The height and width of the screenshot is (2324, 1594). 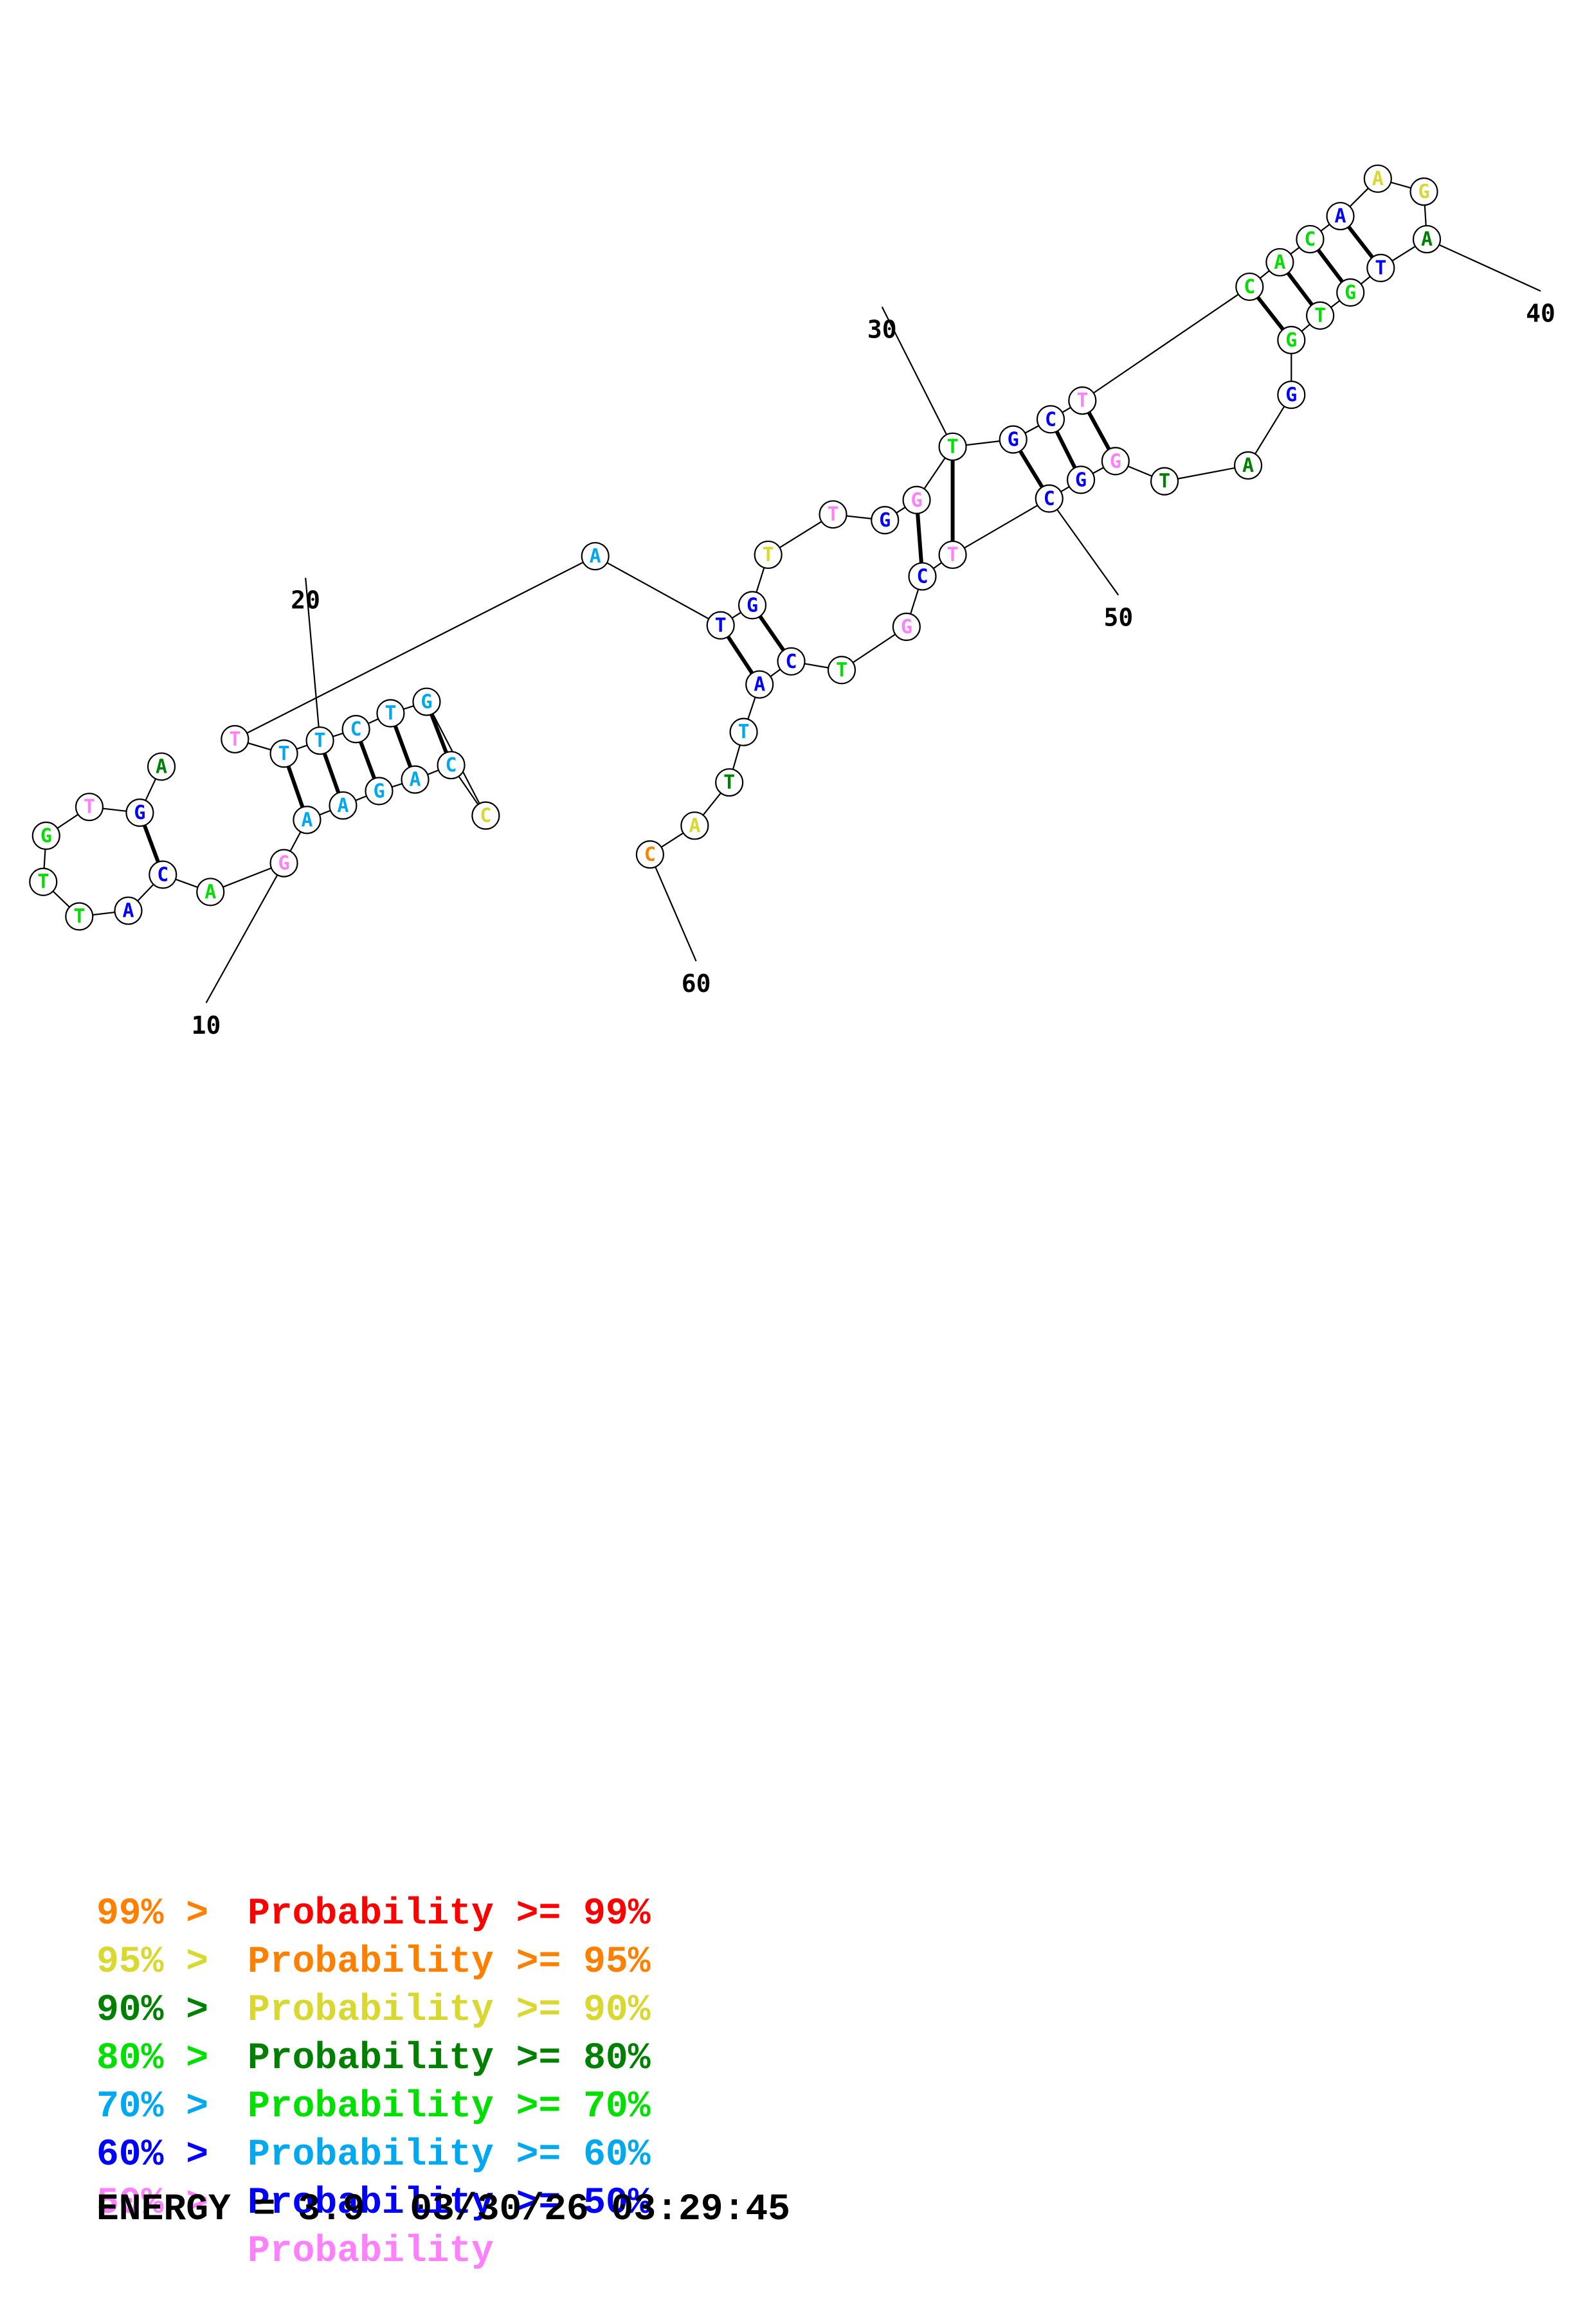 I want to click on legend-range: 60% >, so click(x=152, y=2155).